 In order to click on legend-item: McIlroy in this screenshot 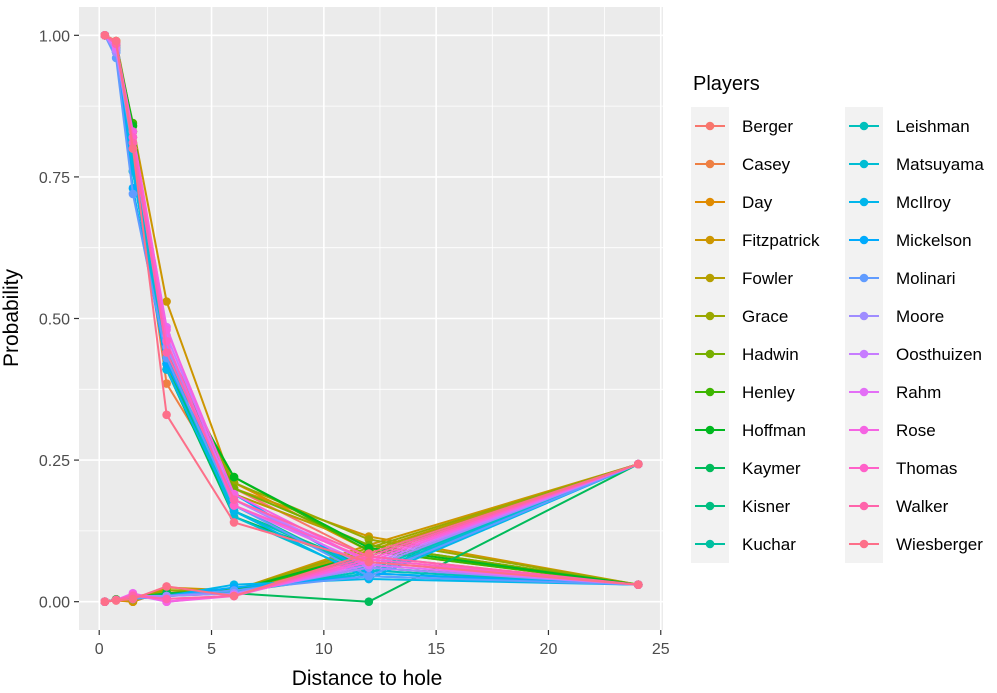, I will do `click(898, 202)`.